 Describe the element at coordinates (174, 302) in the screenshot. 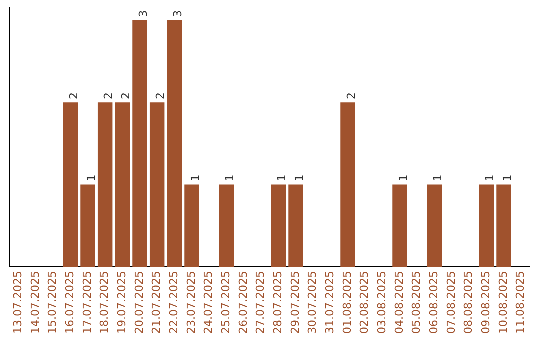

I see `x-tick-label: 22.07.2025` at that location.